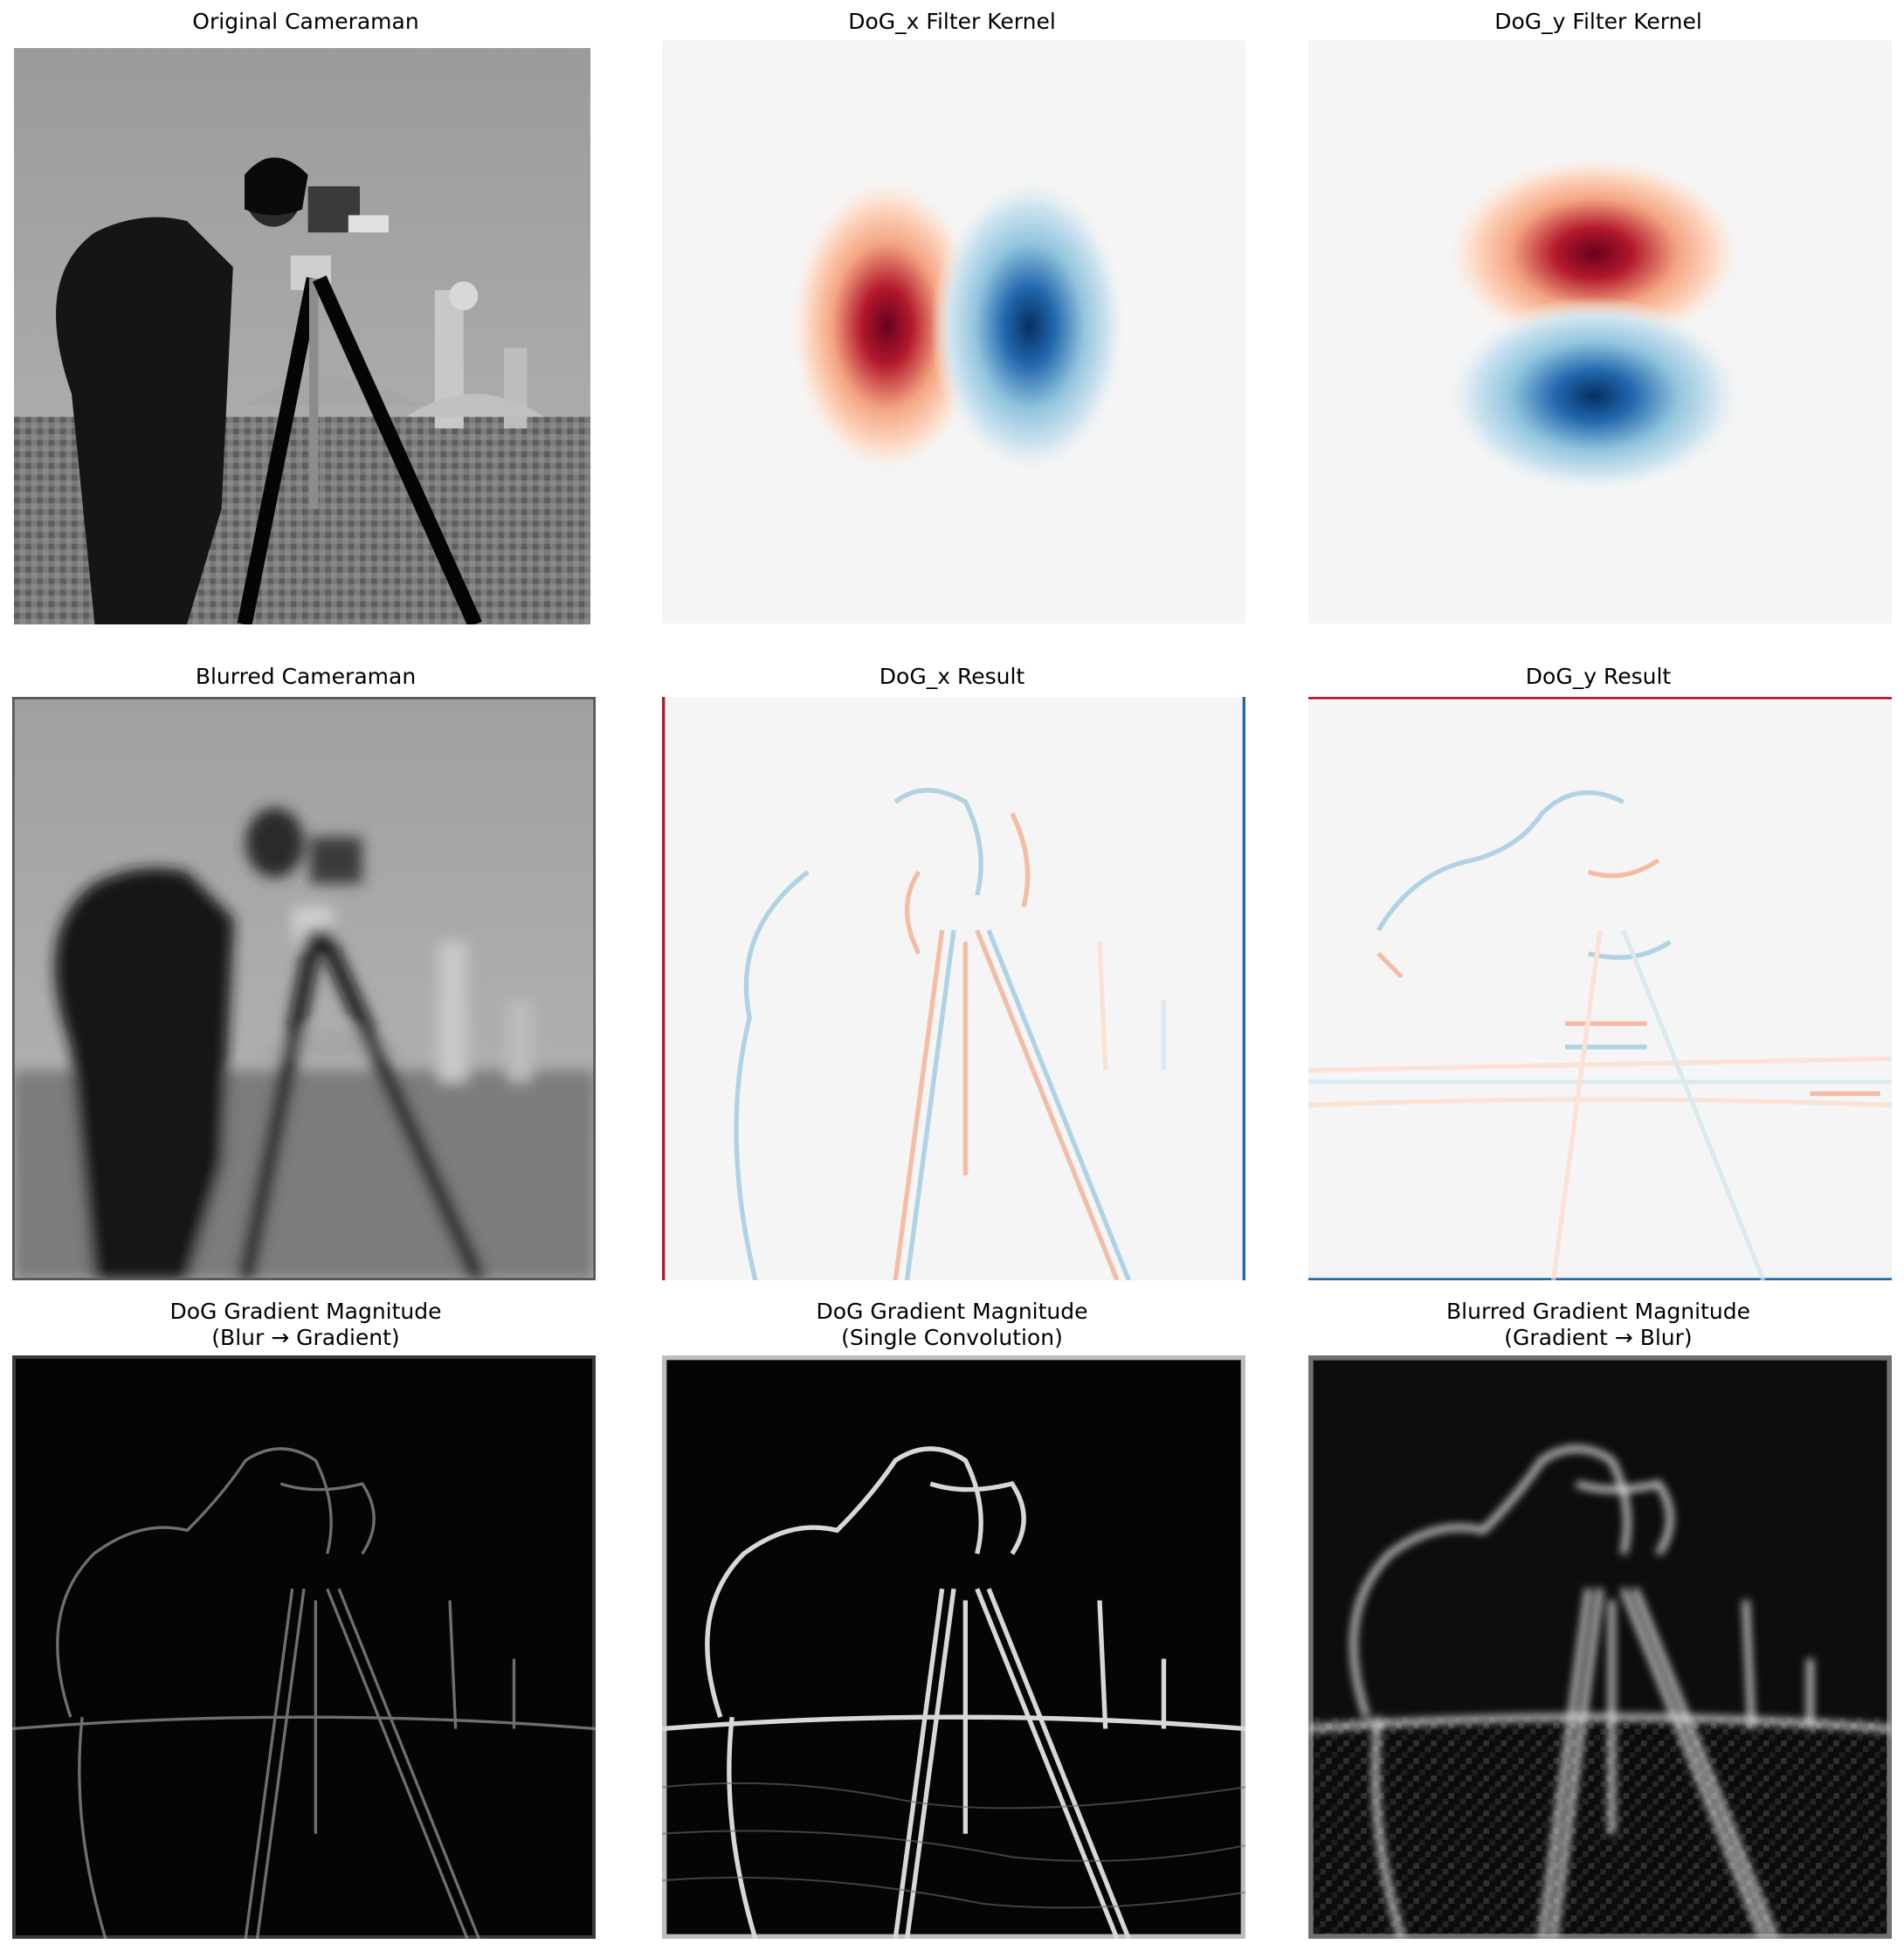 This screenshot has height=1951, width=1904. Describe the element at coordinates (1600, 332) in the screenshot. I see `dog-y-kernel-image` at that location.